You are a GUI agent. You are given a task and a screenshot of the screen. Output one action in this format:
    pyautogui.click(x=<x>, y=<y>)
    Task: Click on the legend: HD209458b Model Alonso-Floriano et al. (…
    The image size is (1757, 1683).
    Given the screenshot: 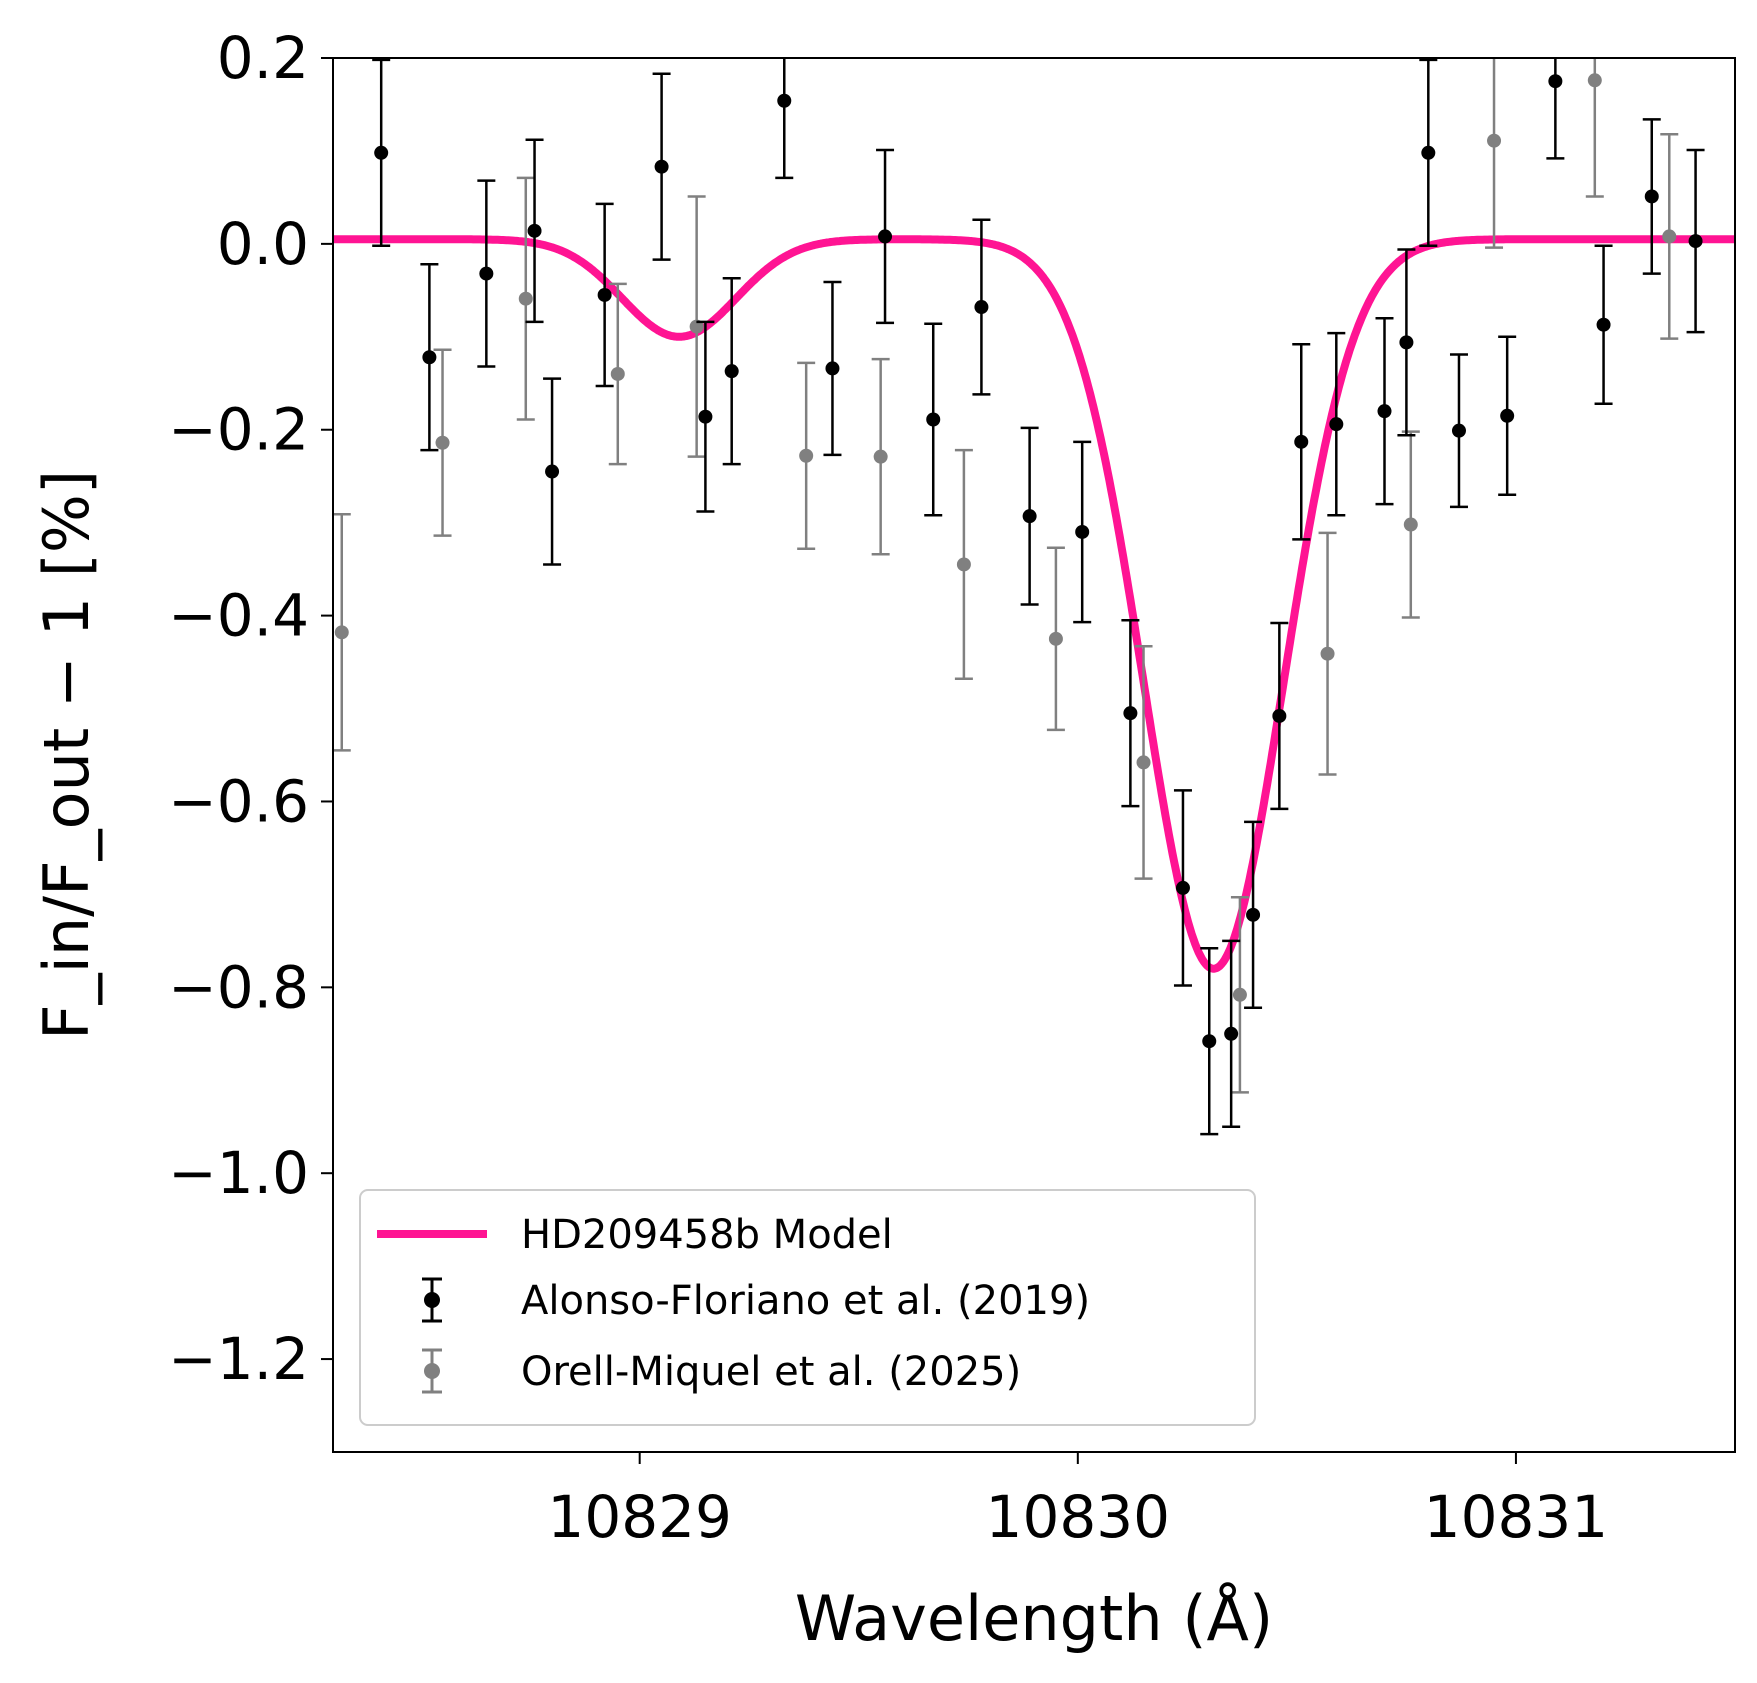 What is the action you would take?
    pyautogui.click(x=807, y=1307)
    